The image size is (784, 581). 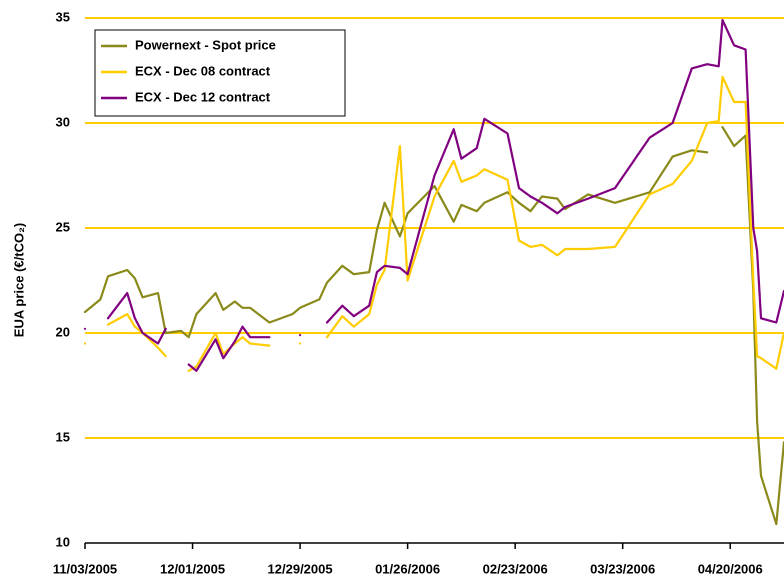 I want to click on legend-label: ECX - Dec 08 contract, so click(x=203, y=70).